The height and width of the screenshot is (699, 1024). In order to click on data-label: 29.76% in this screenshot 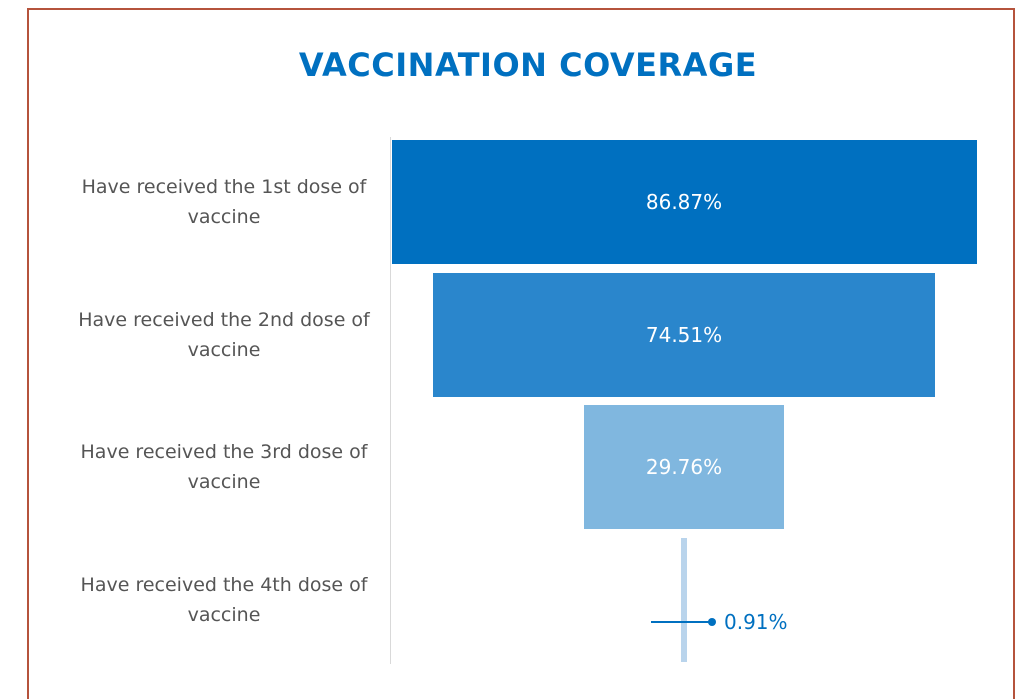, I will do `click(684, 467)`.